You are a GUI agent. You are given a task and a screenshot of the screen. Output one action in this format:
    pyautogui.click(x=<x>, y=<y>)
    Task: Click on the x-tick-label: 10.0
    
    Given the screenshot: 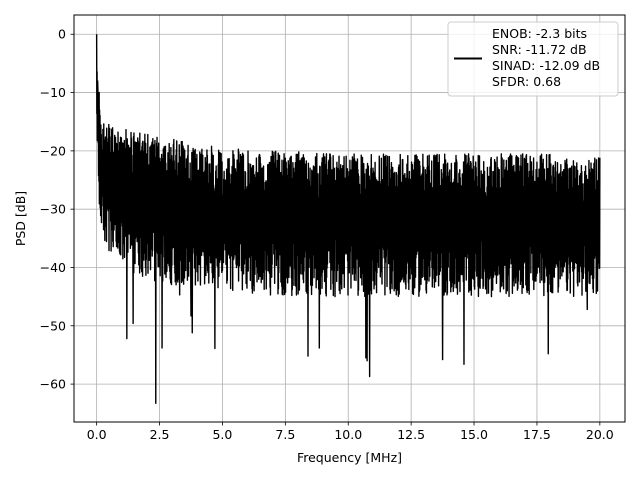 What is the action you would take?
    pyautogui.click(x=348, y=434)
    